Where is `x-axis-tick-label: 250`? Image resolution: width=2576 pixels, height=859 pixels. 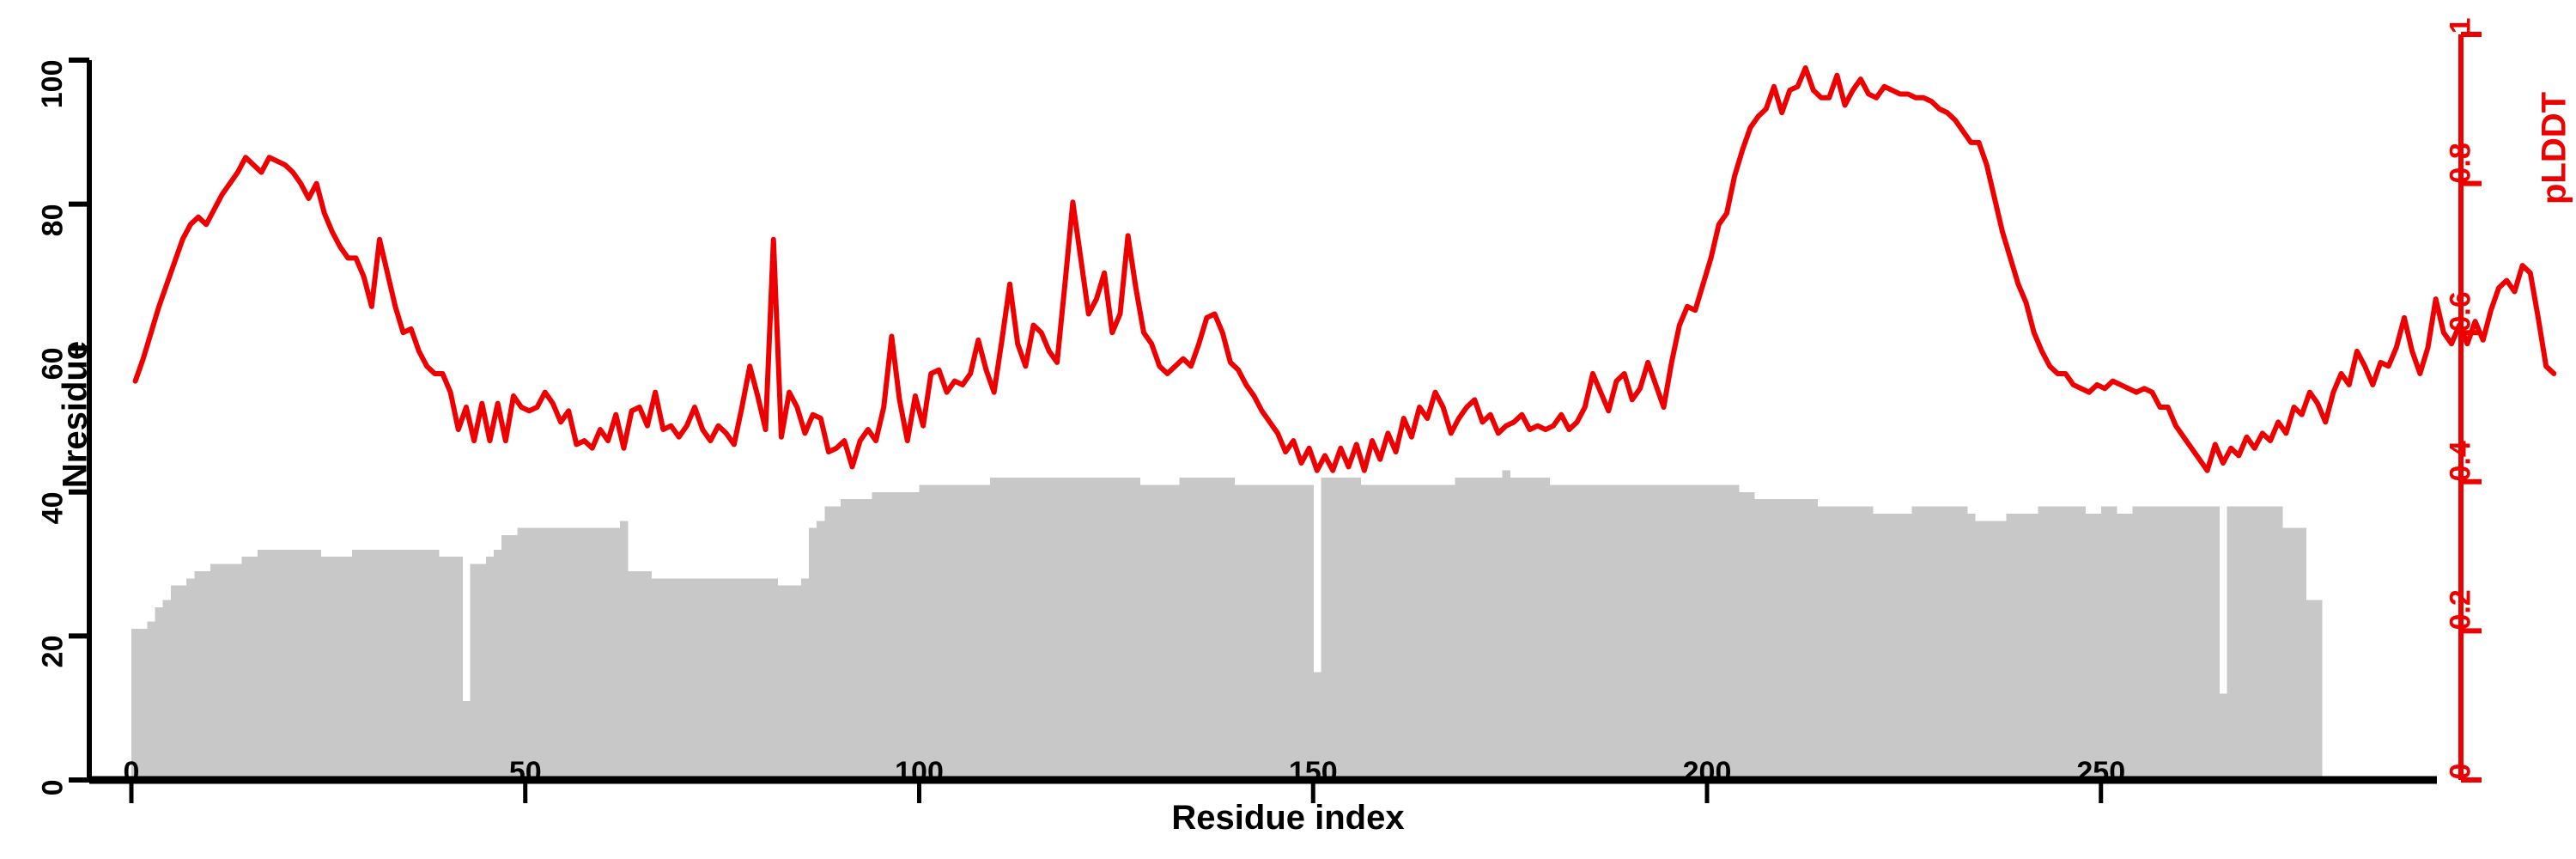 x-axis-tick-label: 250 is located at coordinates (2101, 773).